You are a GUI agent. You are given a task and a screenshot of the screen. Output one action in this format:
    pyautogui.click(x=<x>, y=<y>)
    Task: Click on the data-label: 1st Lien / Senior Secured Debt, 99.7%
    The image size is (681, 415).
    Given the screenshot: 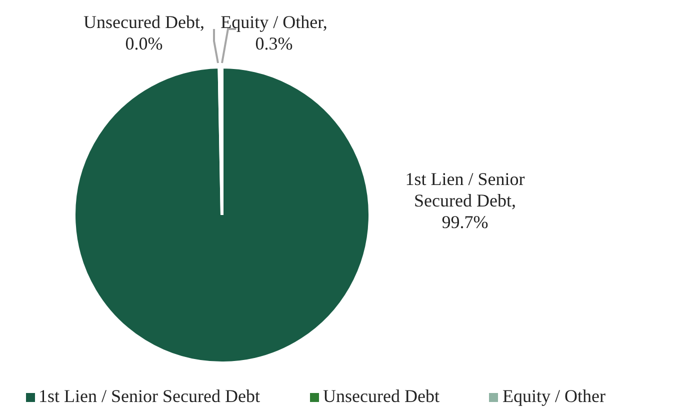 What is the action you would take?
    pyautogui.click(x=465, y=200)
    